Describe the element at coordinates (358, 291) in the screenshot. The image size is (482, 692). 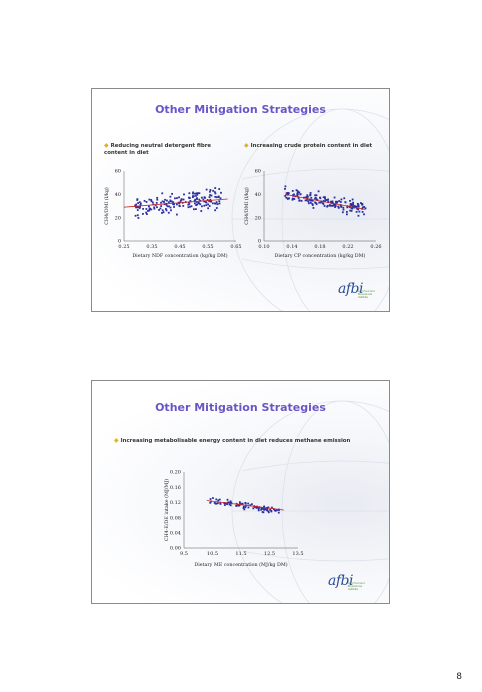
I see `afbi-logo: afbi Agri-Food and Biosciences Institute` at that location.